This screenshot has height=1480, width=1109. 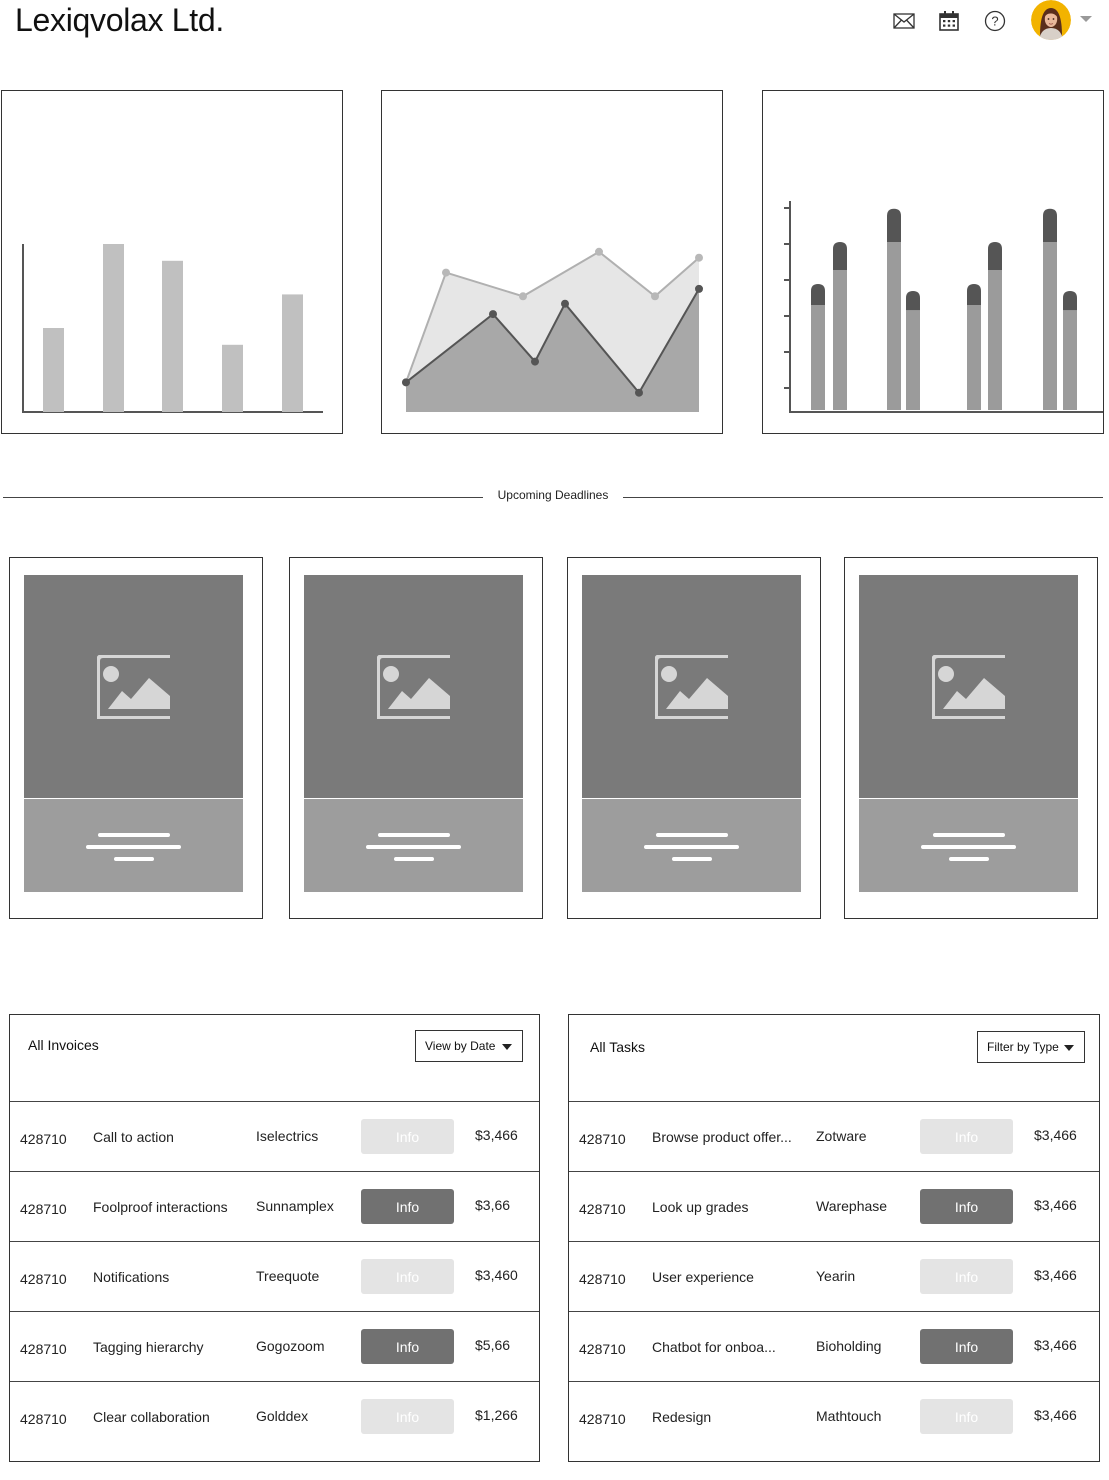 What do you see at coordinates (841, 1136) in the screenshot?
I see `row-company: Zotware` at bounding box center [841, 1136].